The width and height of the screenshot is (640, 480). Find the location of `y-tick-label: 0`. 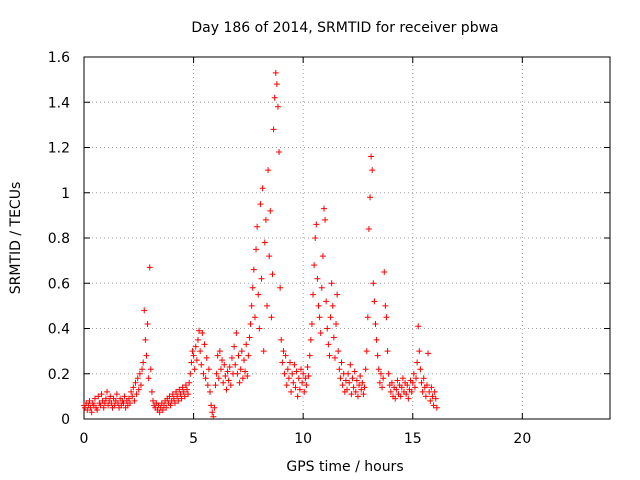

y-tick-label: 0 is located at coordinates (65, 420).